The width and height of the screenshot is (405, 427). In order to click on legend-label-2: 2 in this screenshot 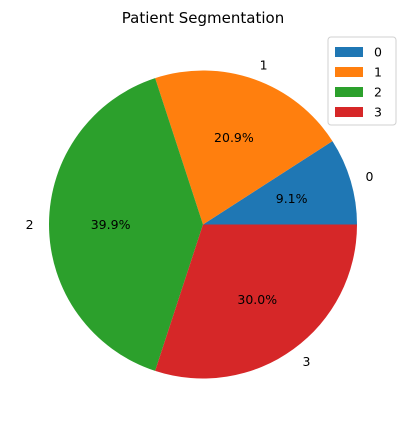, I will do `click(378, 92)`.